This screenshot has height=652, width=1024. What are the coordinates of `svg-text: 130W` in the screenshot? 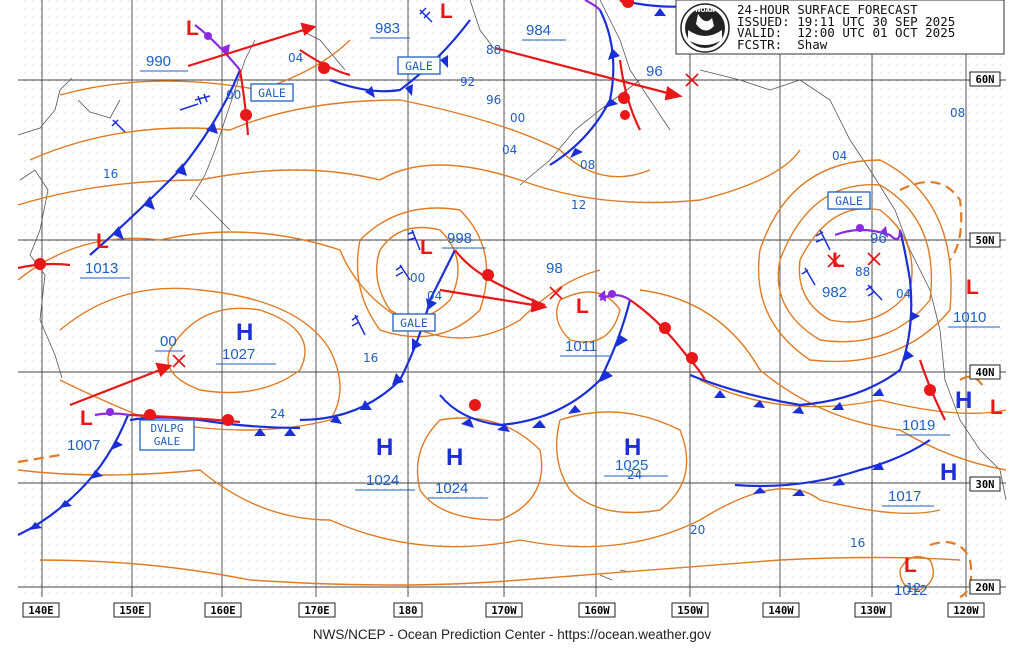 It's located at (873, 611).